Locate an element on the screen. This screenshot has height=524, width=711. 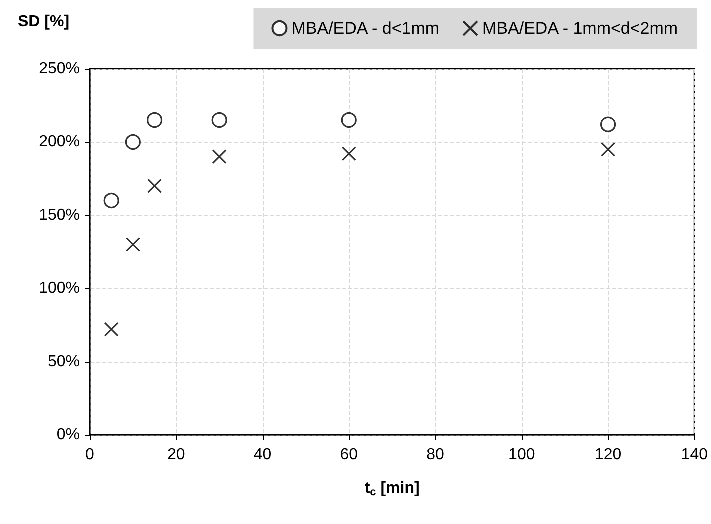
y-tick-label: 250% is located at coordinates (59, 69).